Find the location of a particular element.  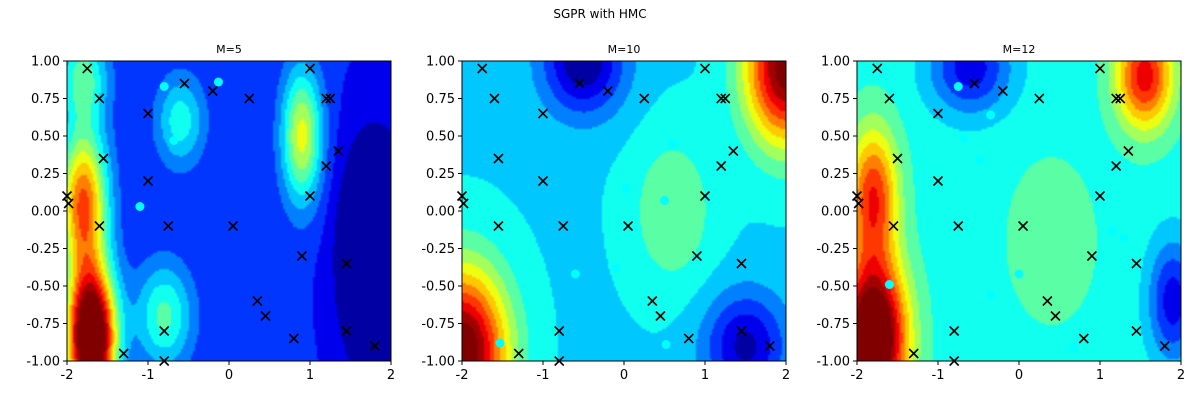

x-tick-label: 0 is located at coordinates (229, 375).